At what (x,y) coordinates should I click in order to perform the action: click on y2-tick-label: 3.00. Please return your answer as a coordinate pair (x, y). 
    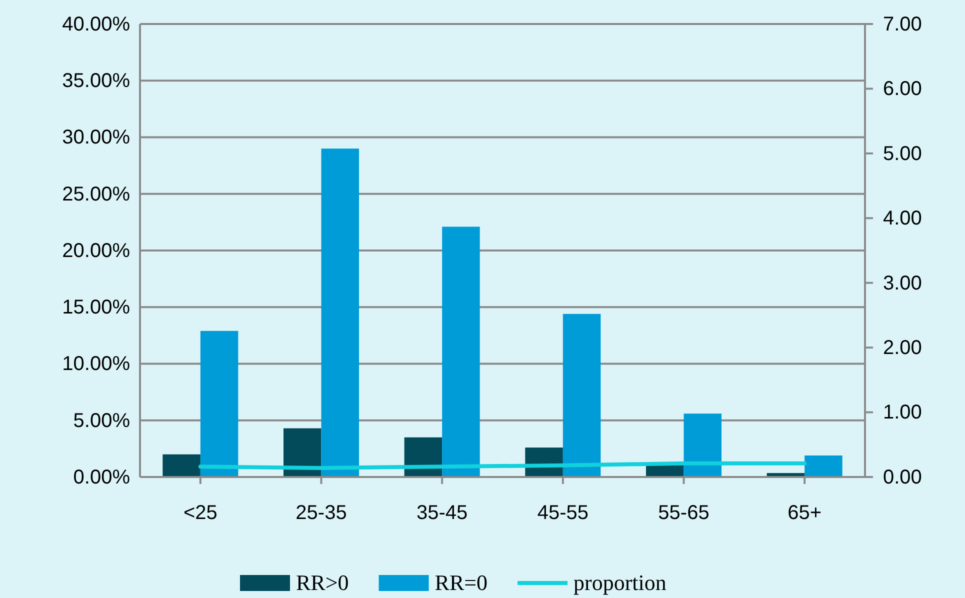
    Looking at the image, I should click on (902, 283).